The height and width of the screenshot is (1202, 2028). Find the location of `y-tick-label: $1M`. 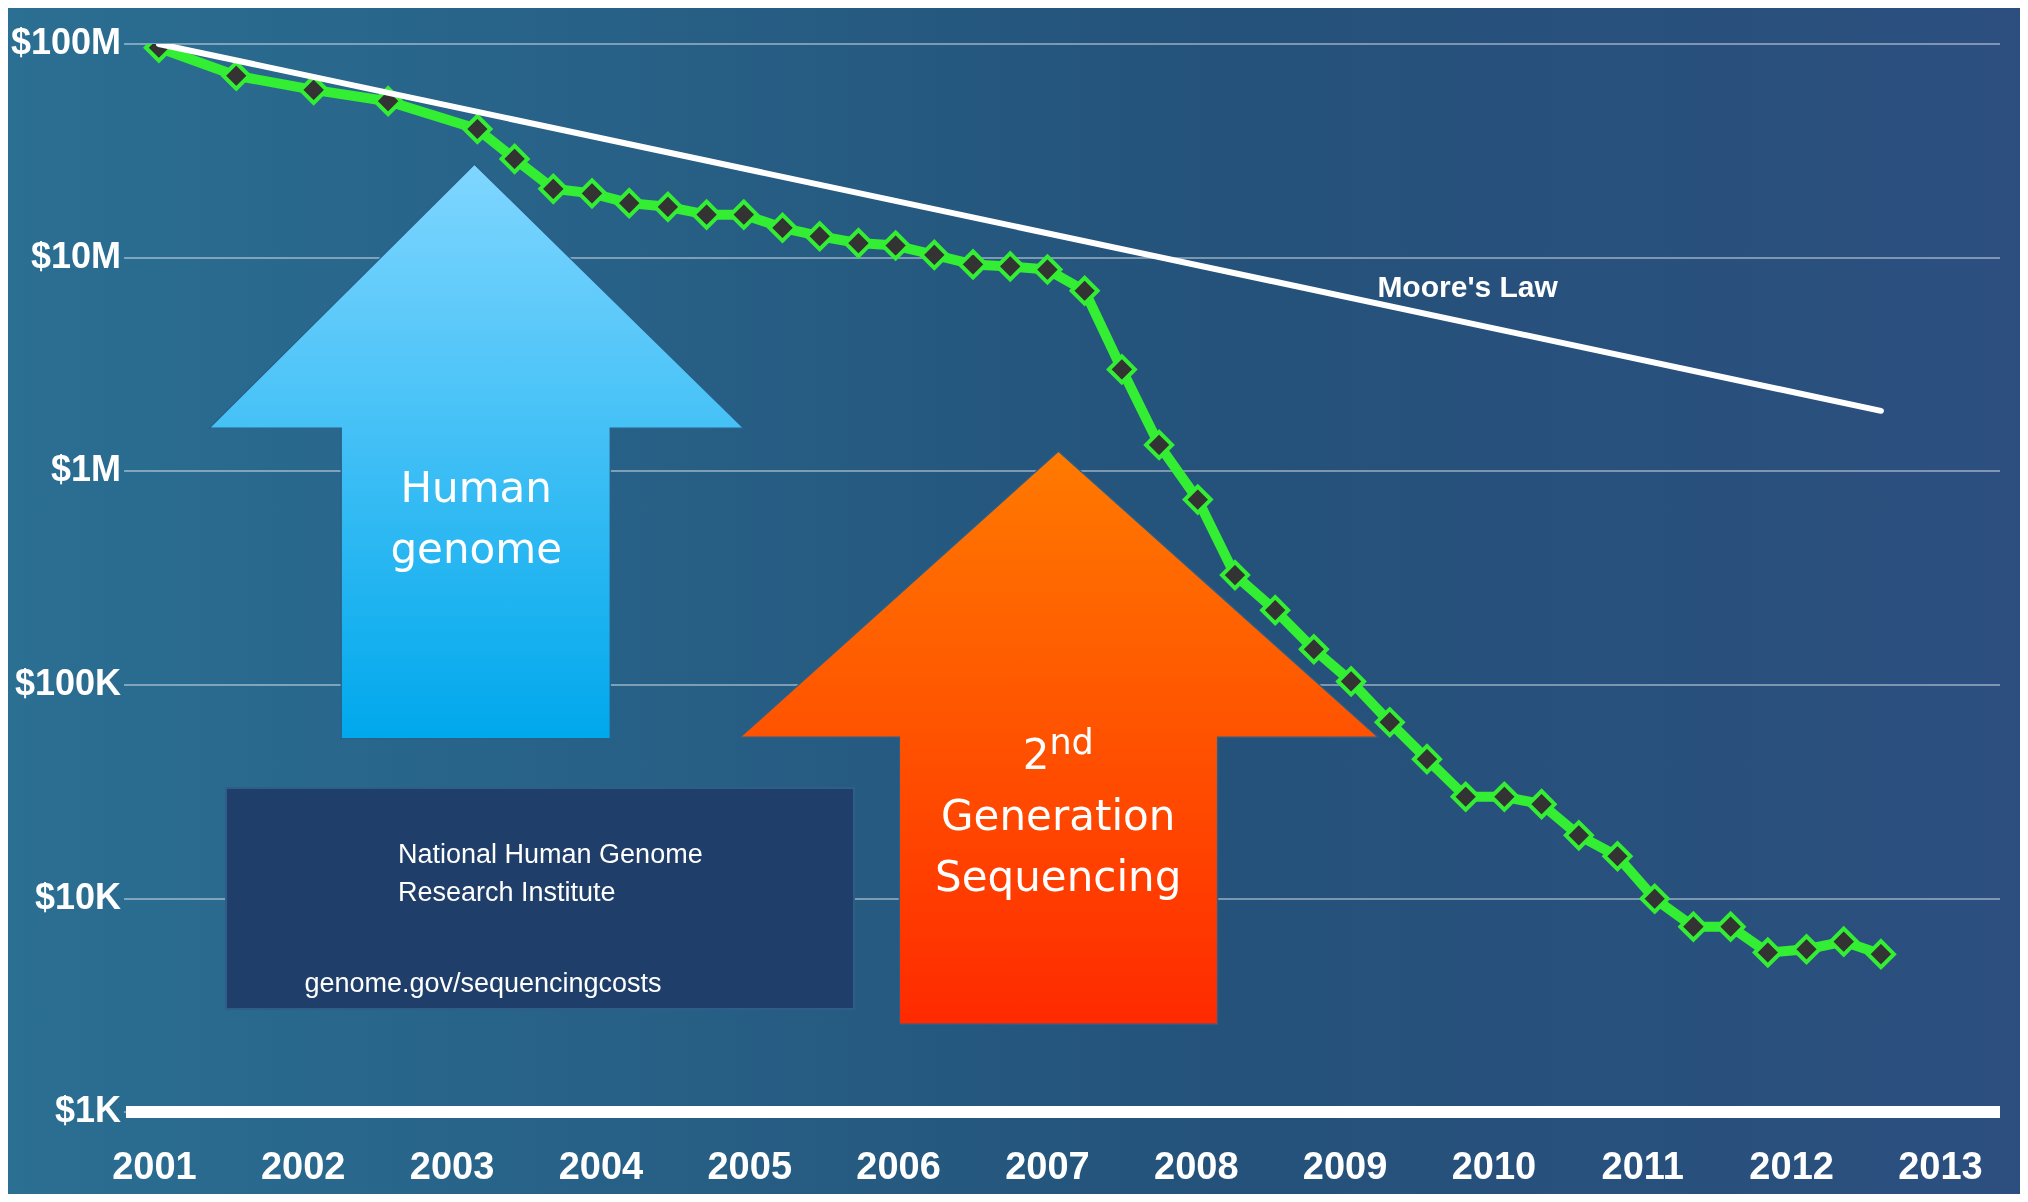

y-tick-label: $1M is located at coordinates (86, 469).